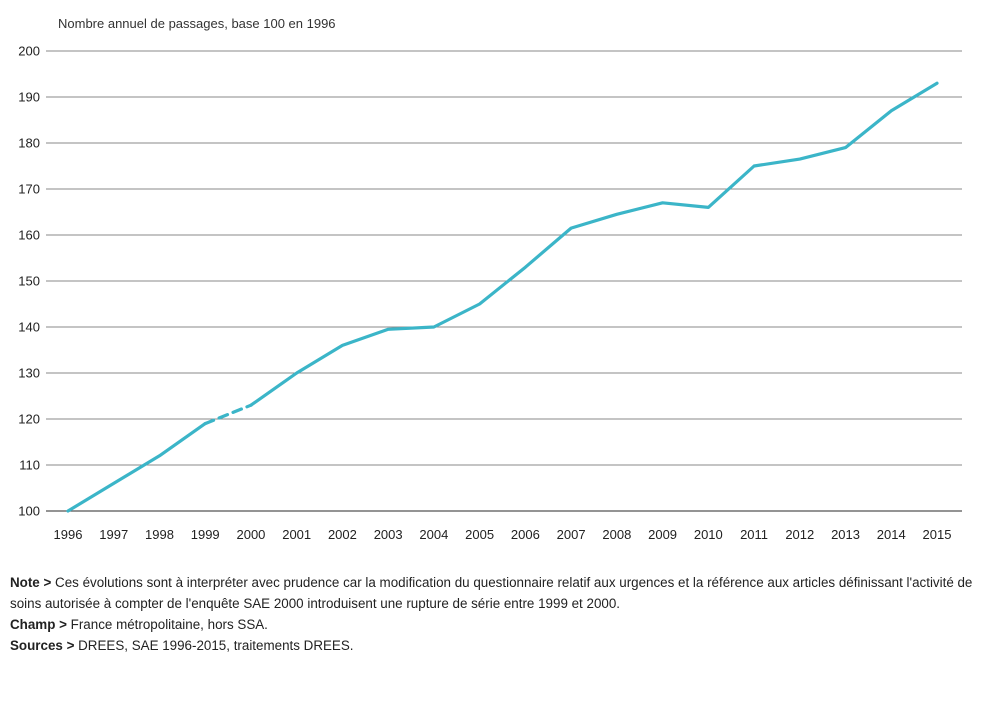 This screenshot has width=987, height=713. Describe the element at coordinates (479, 534) in the screenshot. I see `x-tick-label: 2005` at that location.